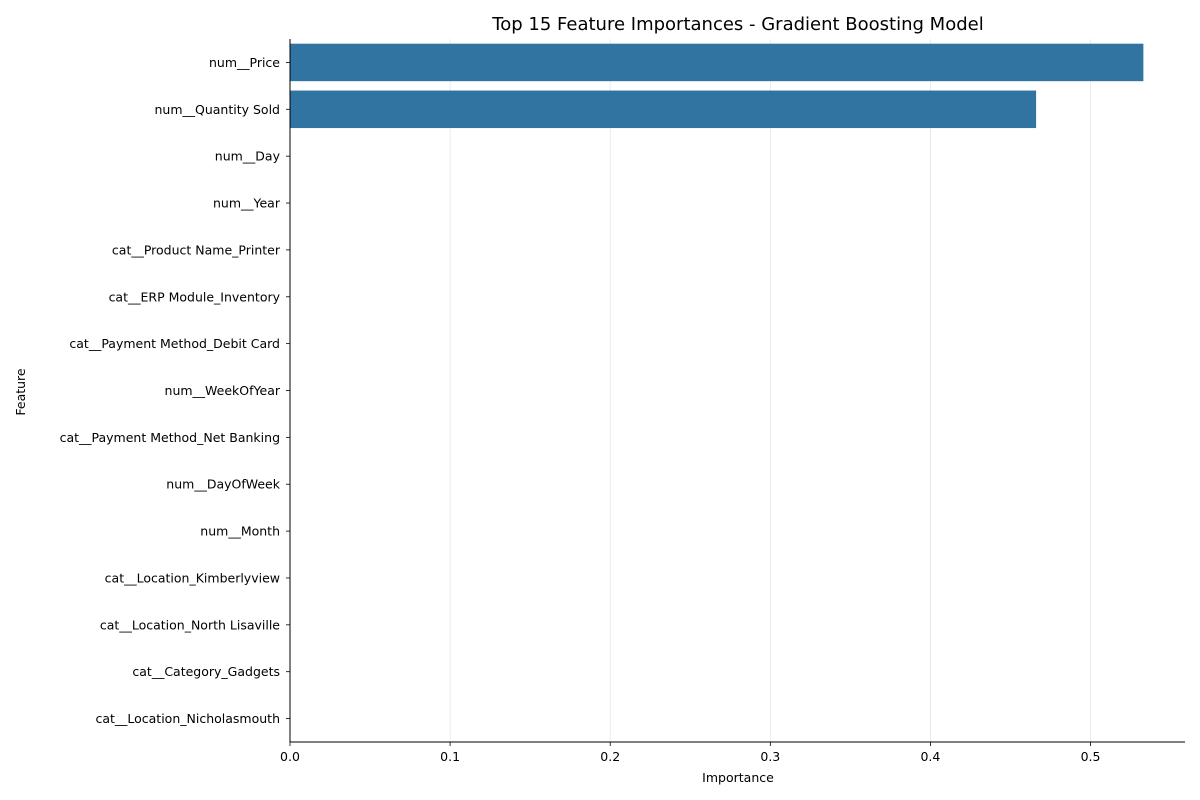 The width and height of the screenshot is (1200, 800). Describe the element at coordinates (240, 531) in the screenshot. I see `y-tick-label: num__Month` at that location.